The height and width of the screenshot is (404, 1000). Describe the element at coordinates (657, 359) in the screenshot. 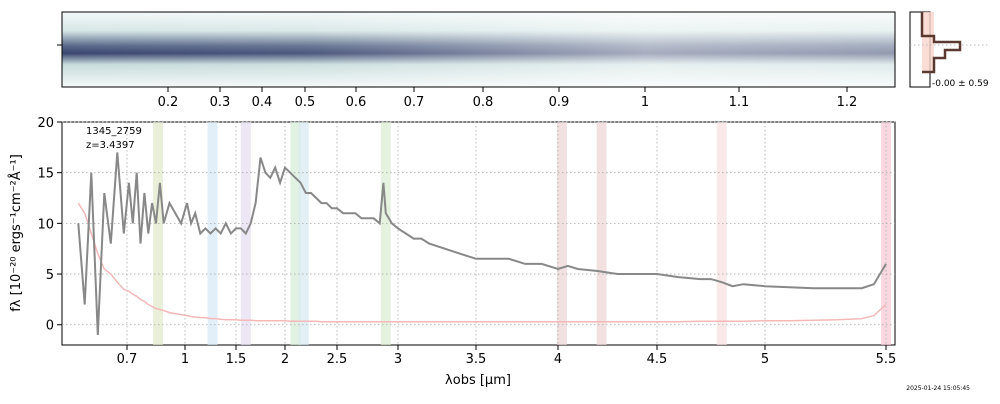

I see `x-tick-label: 4.5` at that location.